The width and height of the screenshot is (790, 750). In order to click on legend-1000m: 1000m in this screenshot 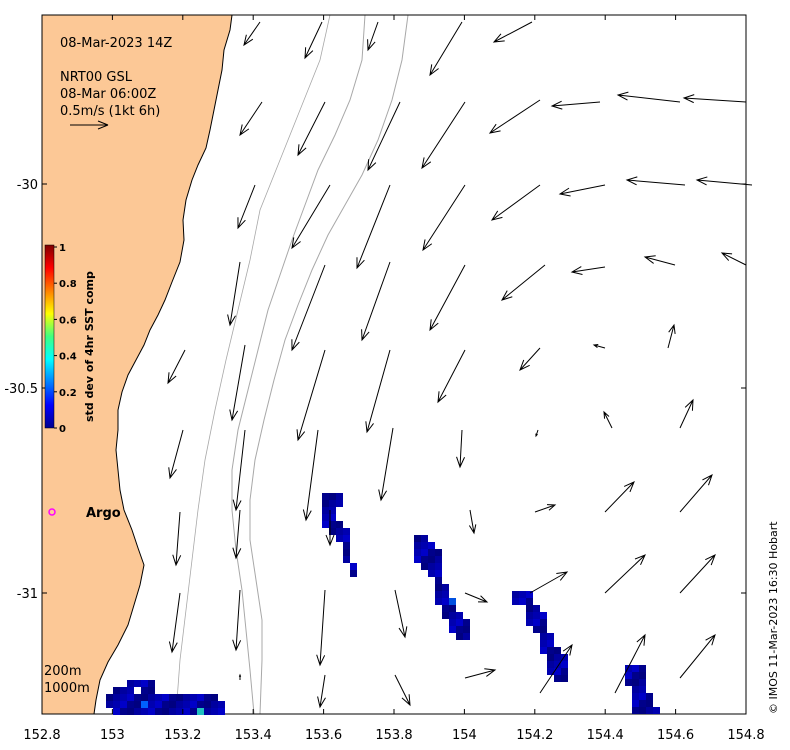, I will do `click(67, 688)`.